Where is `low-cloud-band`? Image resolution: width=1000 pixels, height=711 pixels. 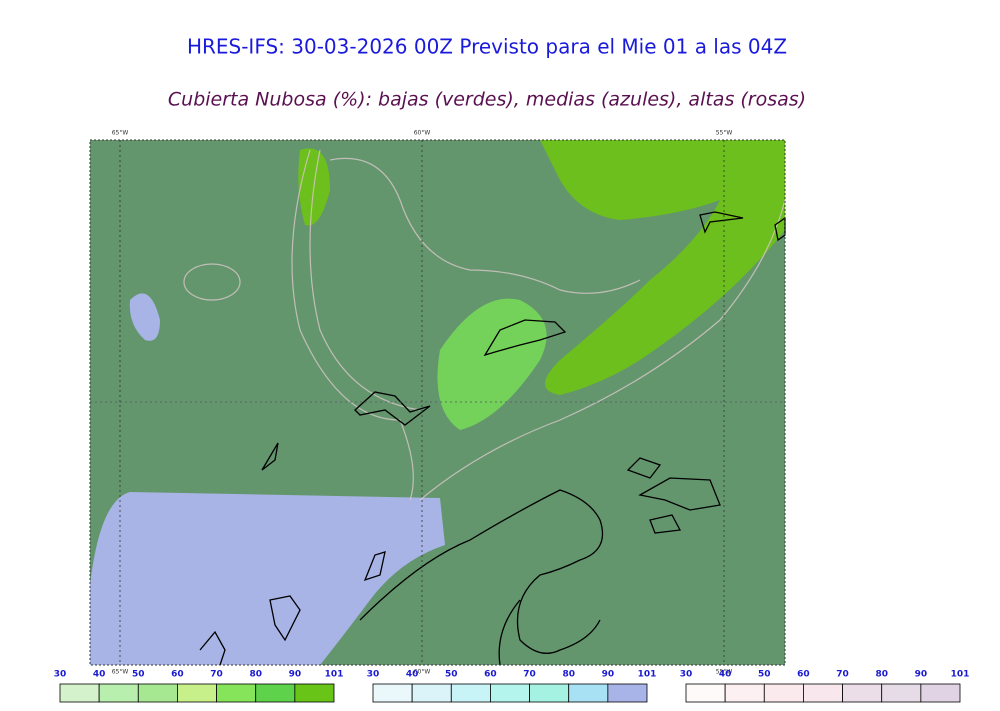 low-cloud-band is located at coordinates (662, 267).